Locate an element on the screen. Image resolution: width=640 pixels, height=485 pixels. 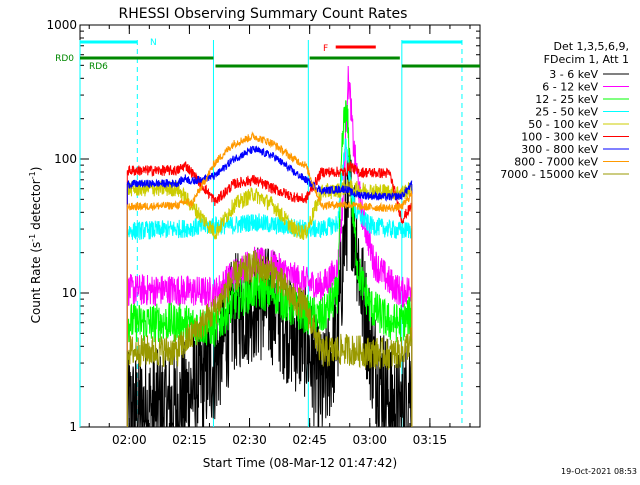
y-tick-label: 100 is located at coordinates (65, 159).